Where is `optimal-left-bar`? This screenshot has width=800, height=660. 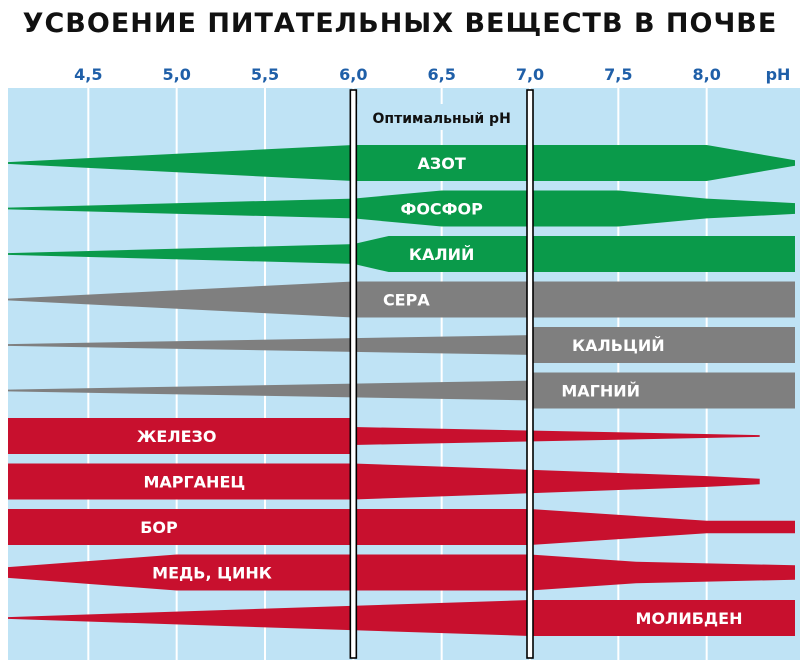 optimal-left-bar is located at coordinates (353, 374).